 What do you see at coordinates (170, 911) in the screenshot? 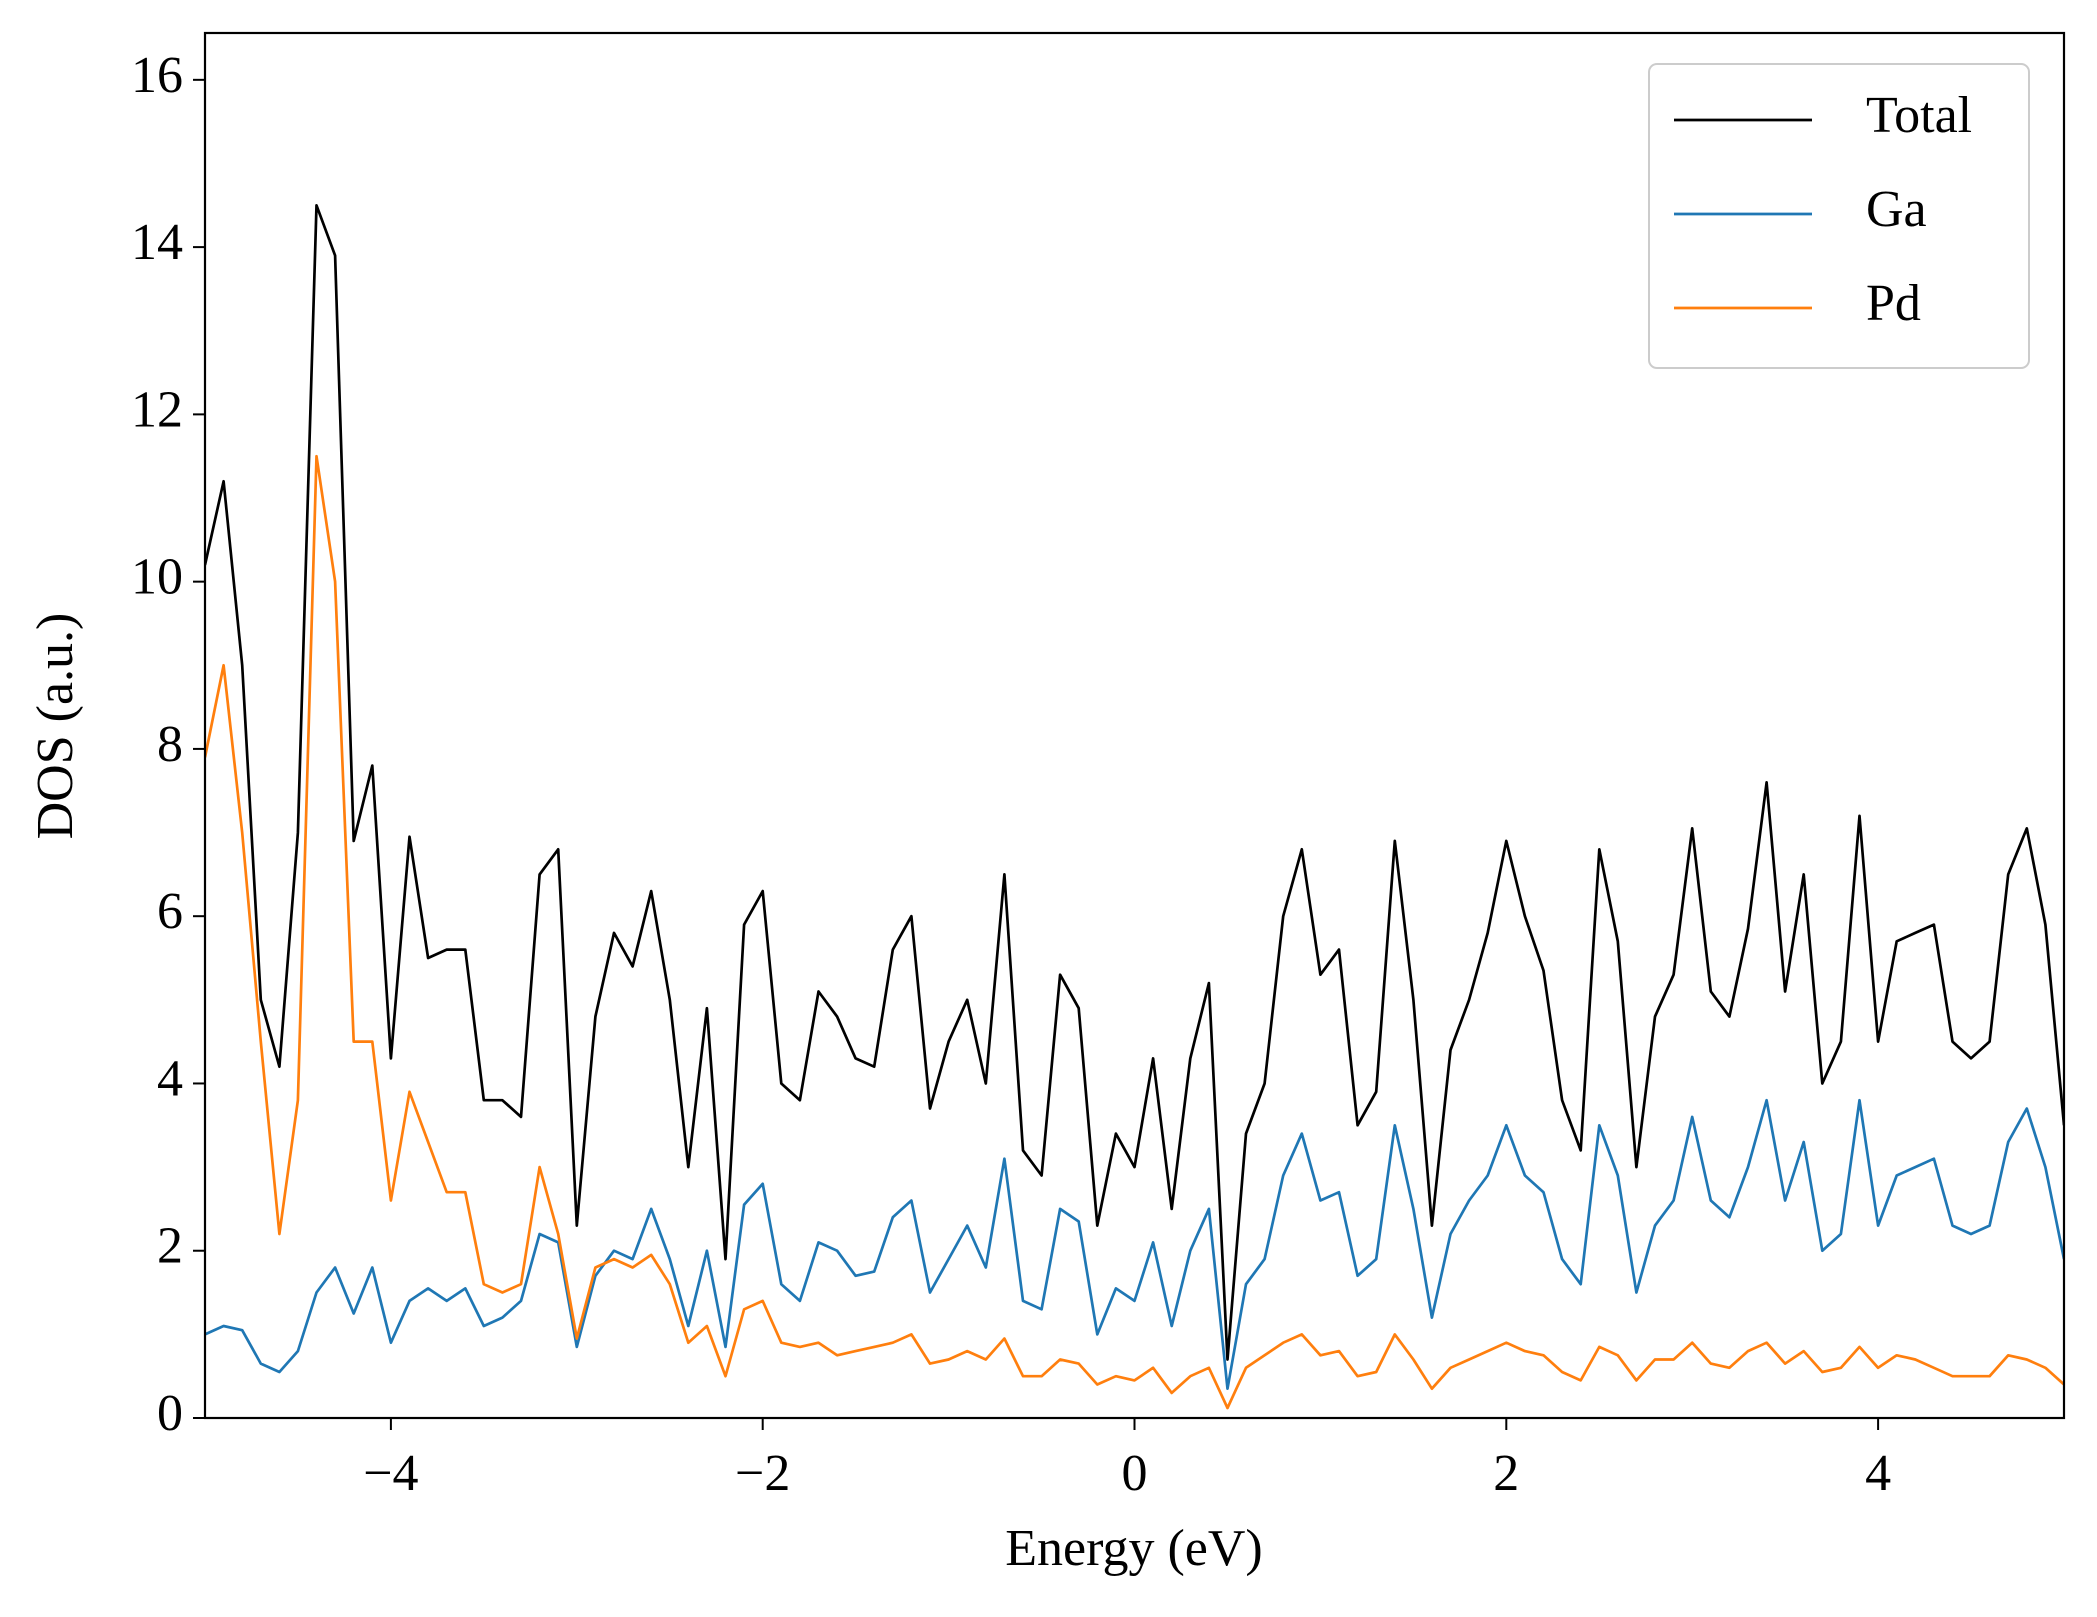
I see `y-tick-label: 6` at bounding box center [170, 911].